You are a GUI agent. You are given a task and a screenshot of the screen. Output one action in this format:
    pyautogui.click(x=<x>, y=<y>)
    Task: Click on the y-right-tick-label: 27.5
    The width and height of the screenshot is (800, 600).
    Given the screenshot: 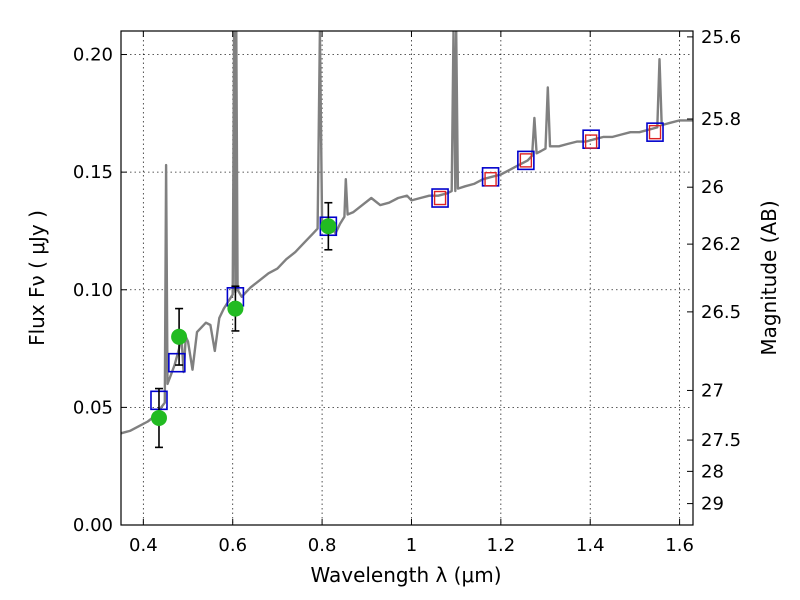 What is the action you would take?
    pyautogui.click(x=721, y=440)
    